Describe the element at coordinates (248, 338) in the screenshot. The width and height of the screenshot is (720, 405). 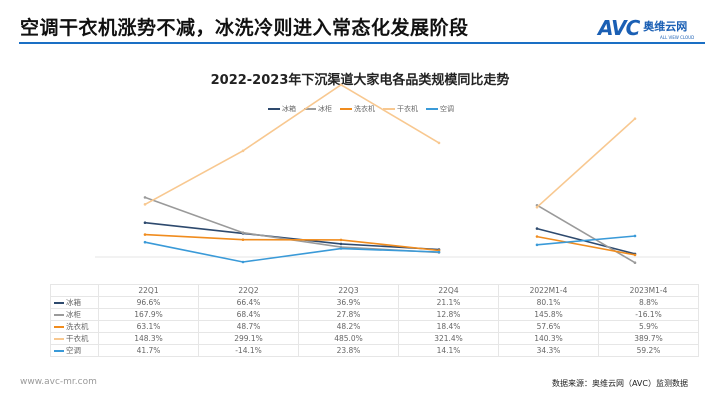
I see `data-label: 299.1%` at that location.